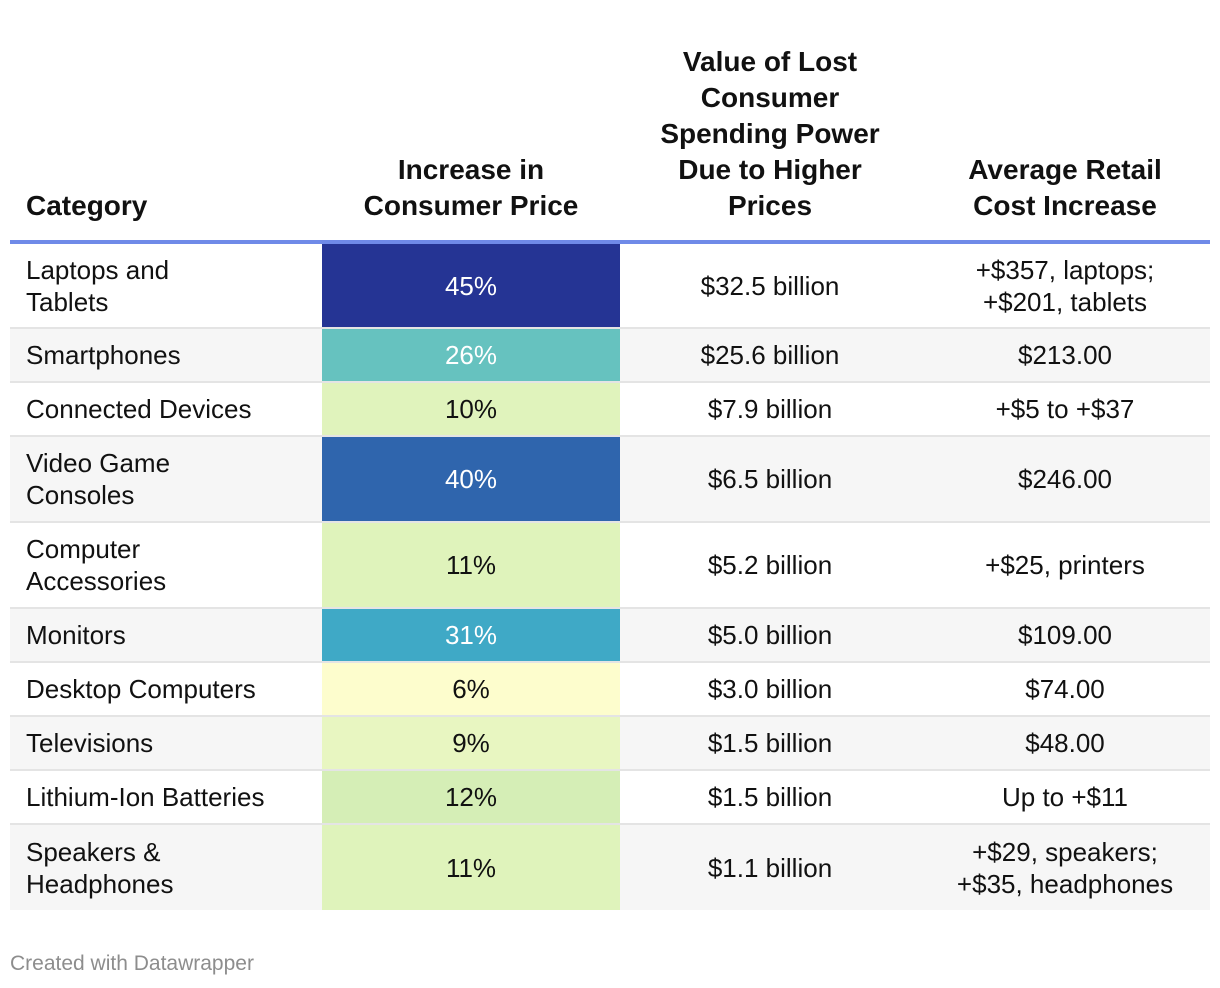  Describe the element at coordinates (471, 409) in the screenshot. I see `increase-cell: 10%` at that location.